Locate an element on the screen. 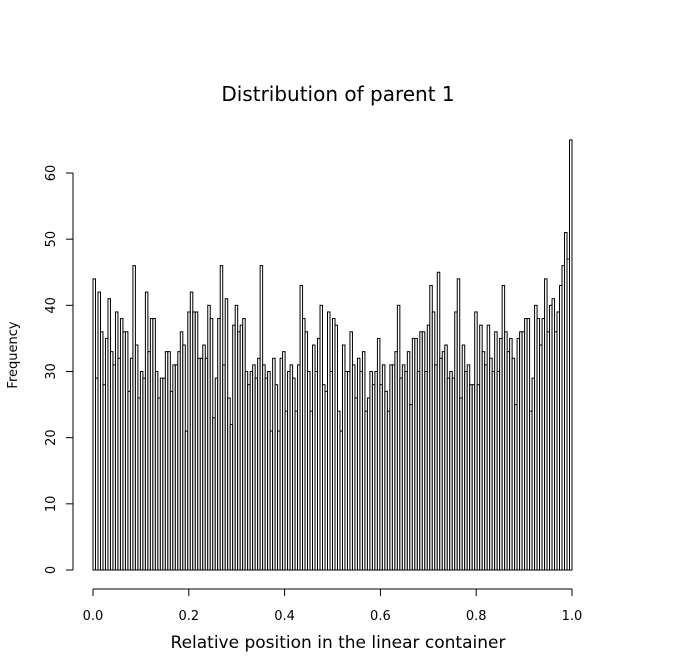  y-tick-label: 10 is located at coordinates (51, 504).